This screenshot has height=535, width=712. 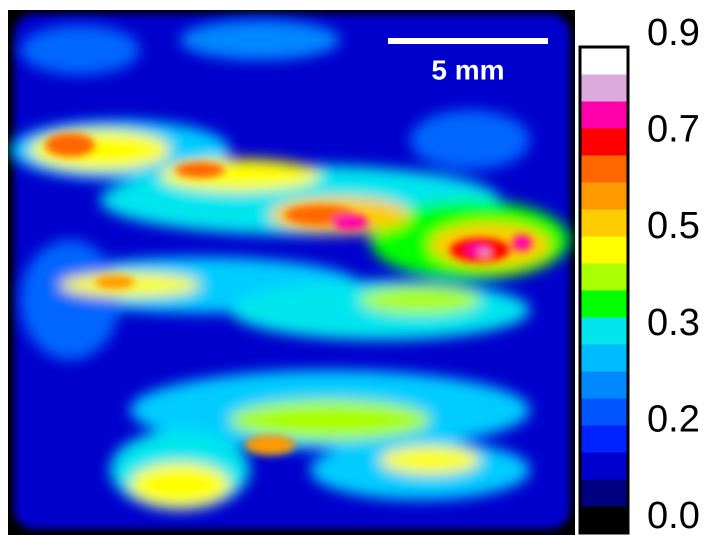 What do you see at coordinates (673, 226) in the screenshot?
I see `colorbar-tick-label: 0.5` at bounding box center [673, 226].